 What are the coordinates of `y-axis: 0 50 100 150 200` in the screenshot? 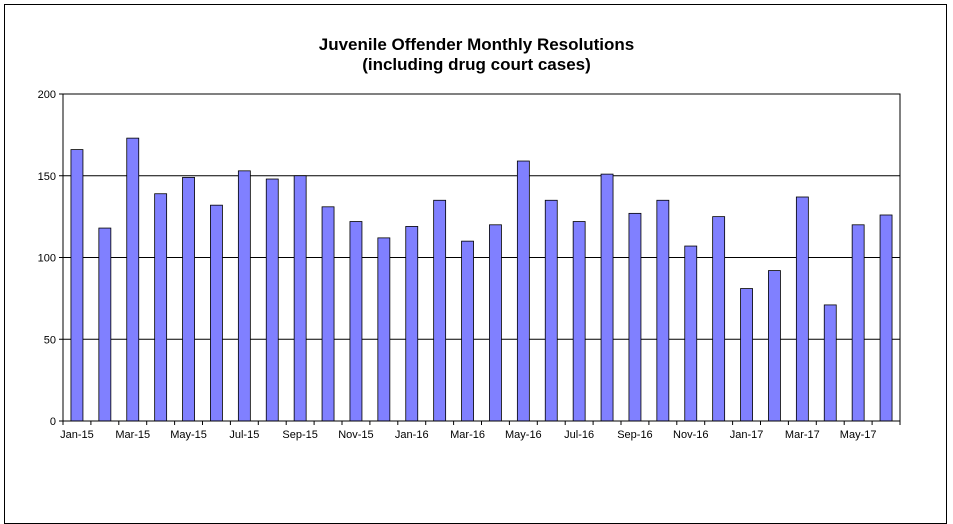 It's located at (50, 258).